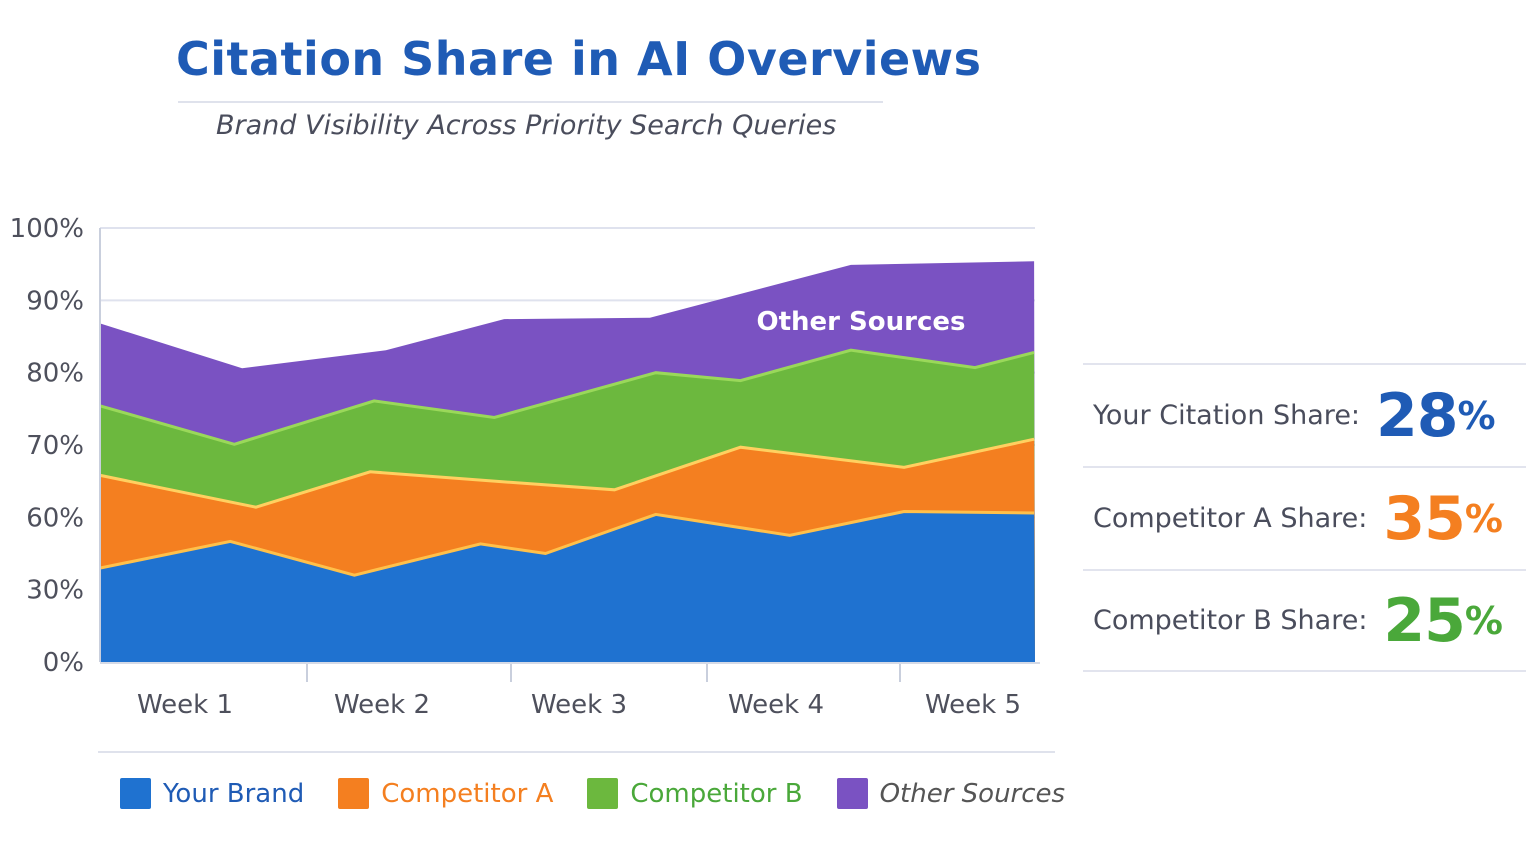 This screenshot has width=1536, height=867. What do you see at coordinates (382, 705) in the screenshot?
I see `x-tick-label: Week 2` at bounding box center [382, 705].